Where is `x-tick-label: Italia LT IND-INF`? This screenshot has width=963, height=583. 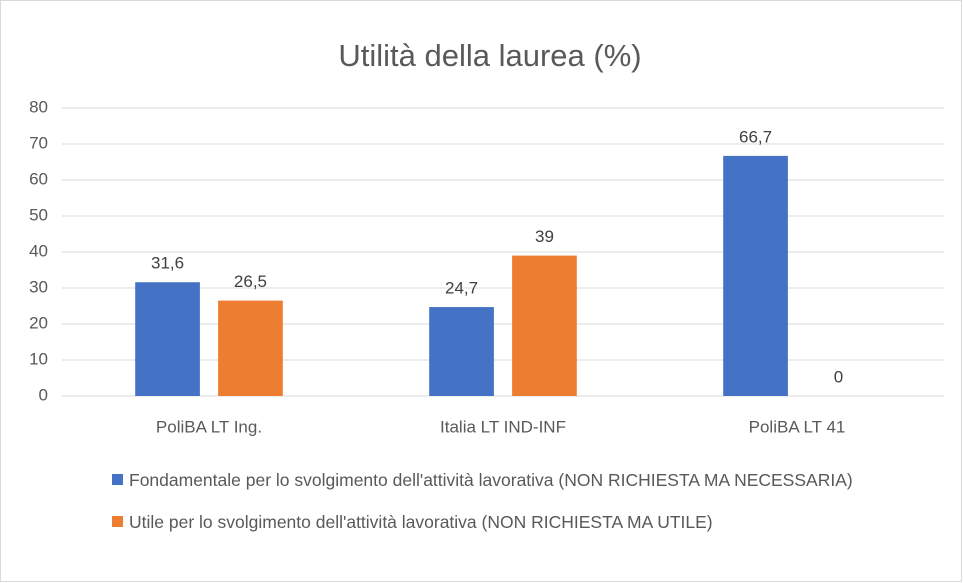 x-tick-label: Italia LT IND-INF is located at coordinates (503, 426).